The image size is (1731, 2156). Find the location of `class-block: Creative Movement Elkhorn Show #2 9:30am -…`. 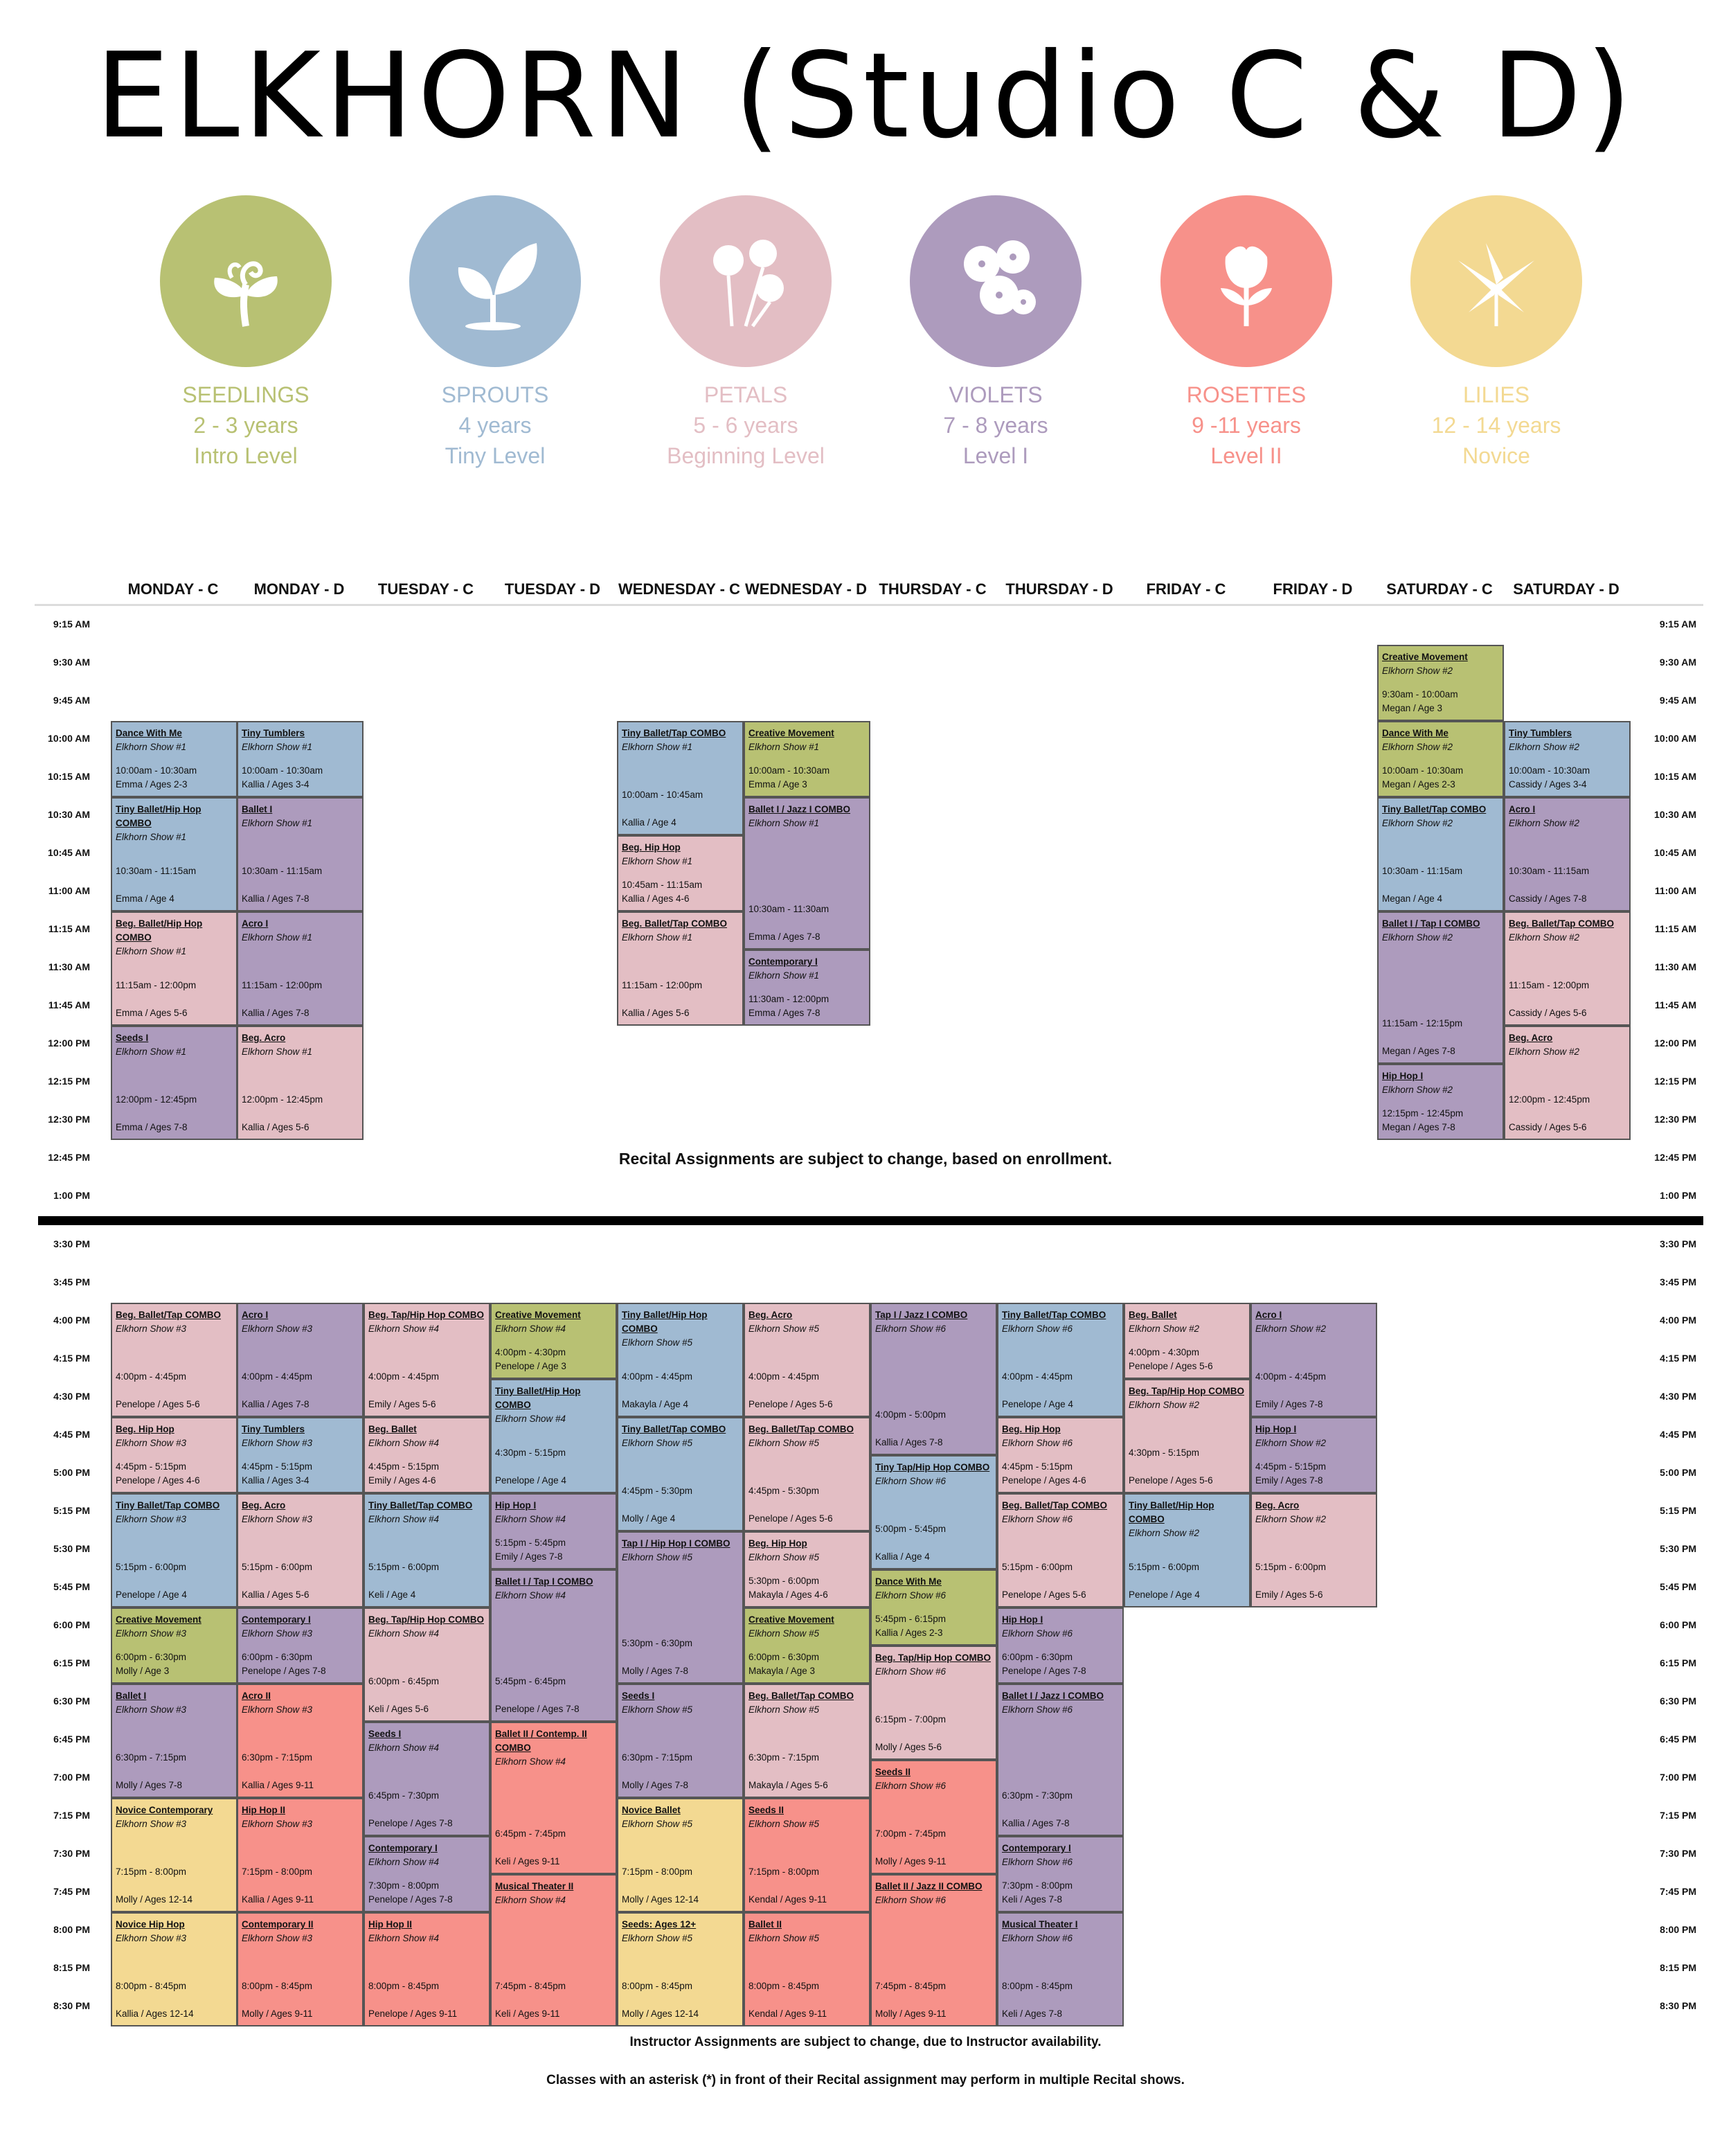

class-block: Creative Movement Elkhorn Show #2 9:30am -… is located at coordinates (1441, 683).